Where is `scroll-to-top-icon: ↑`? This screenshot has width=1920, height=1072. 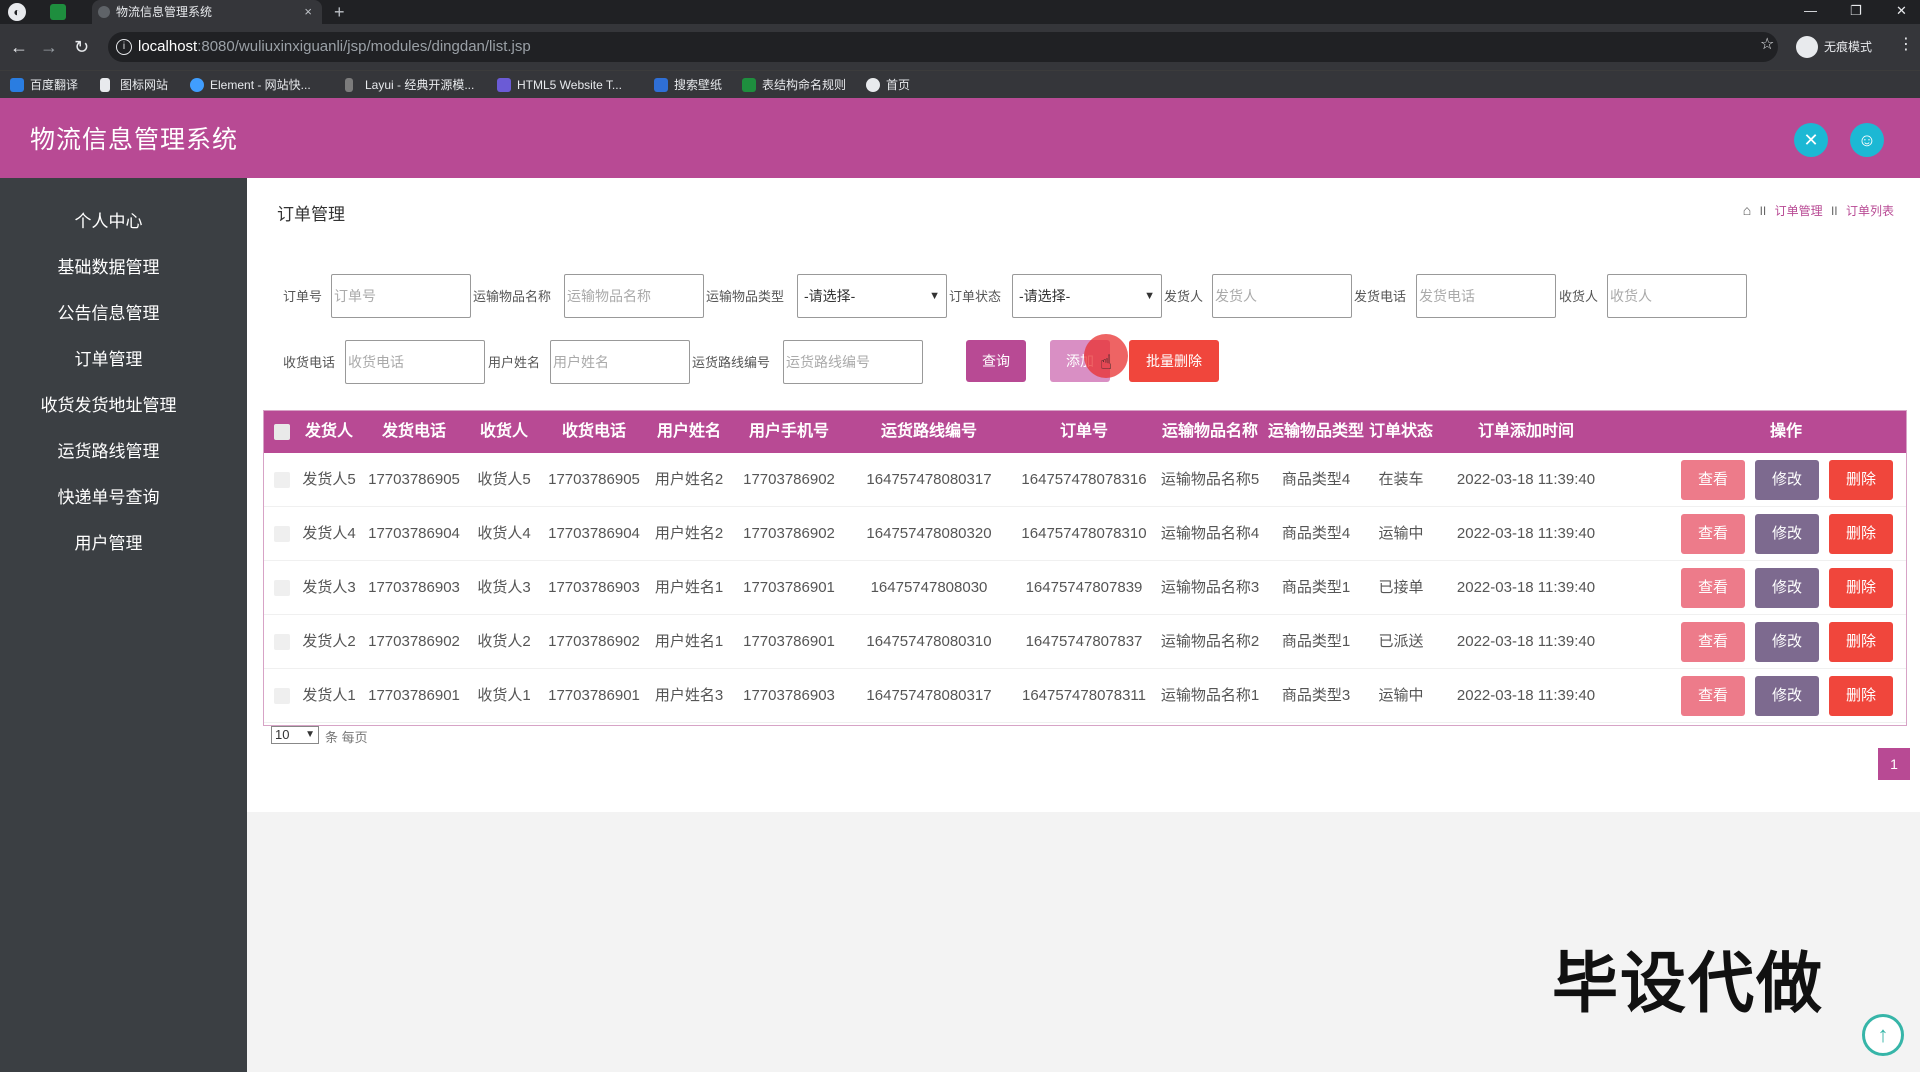
scroll-to-top-icon: ↑ is located at coordinates (1883, 1035).